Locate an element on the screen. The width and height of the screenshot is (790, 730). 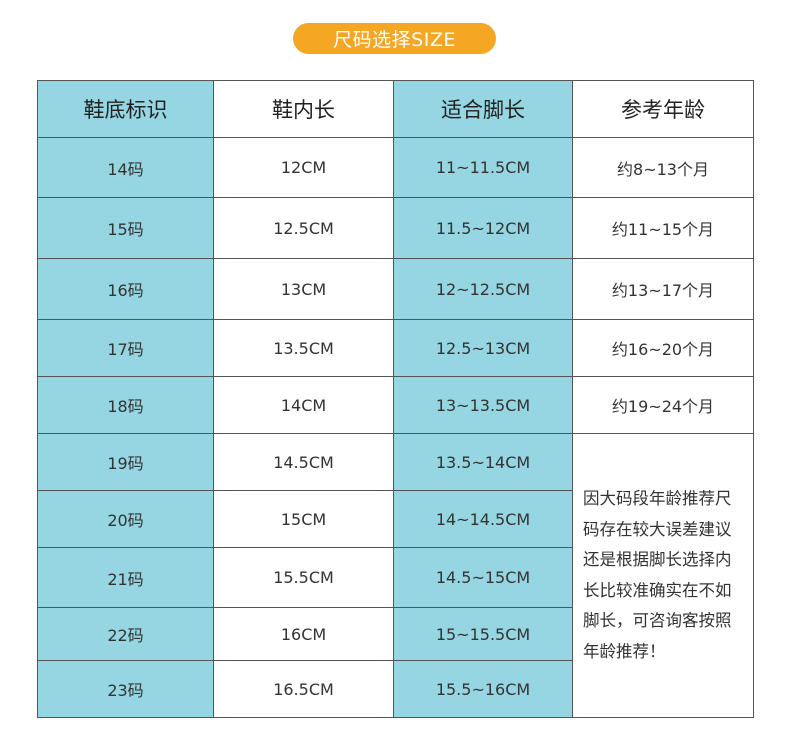
inner-length-cell: 16.5CM is located at coordinates (303, 689).